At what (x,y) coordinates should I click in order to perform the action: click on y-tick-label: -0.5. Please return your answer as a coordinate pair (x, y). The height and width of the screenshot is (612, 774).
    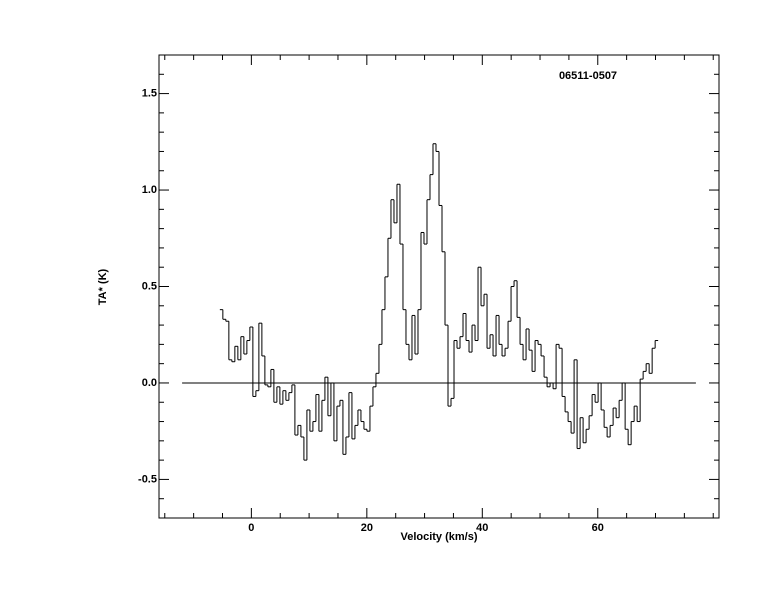
    Looking at the image, I should click on (147, 479).